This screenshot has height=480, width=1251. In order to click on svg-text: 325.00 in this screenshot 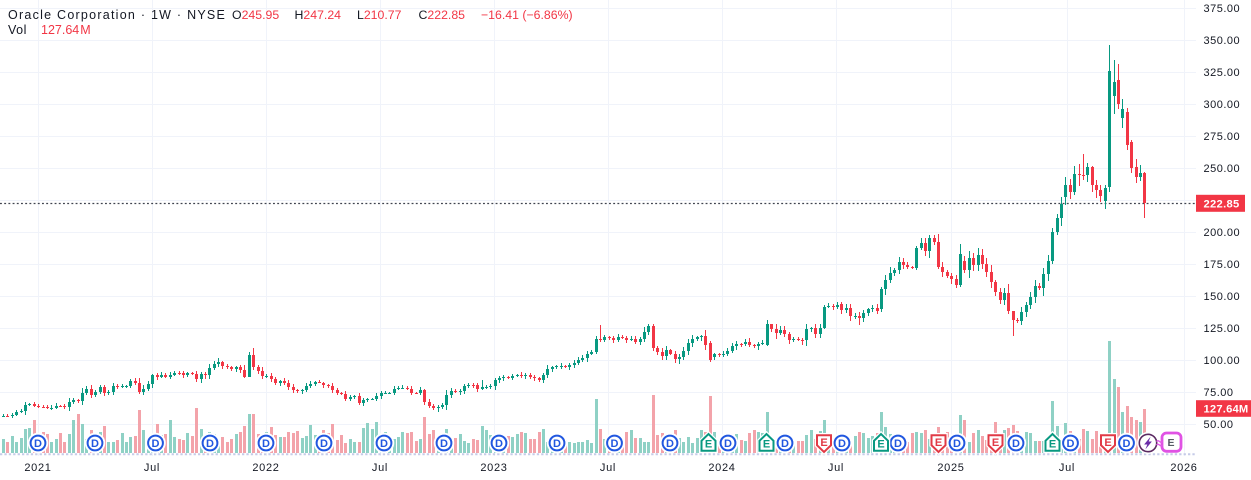, I will do `click(1222, 73)`.